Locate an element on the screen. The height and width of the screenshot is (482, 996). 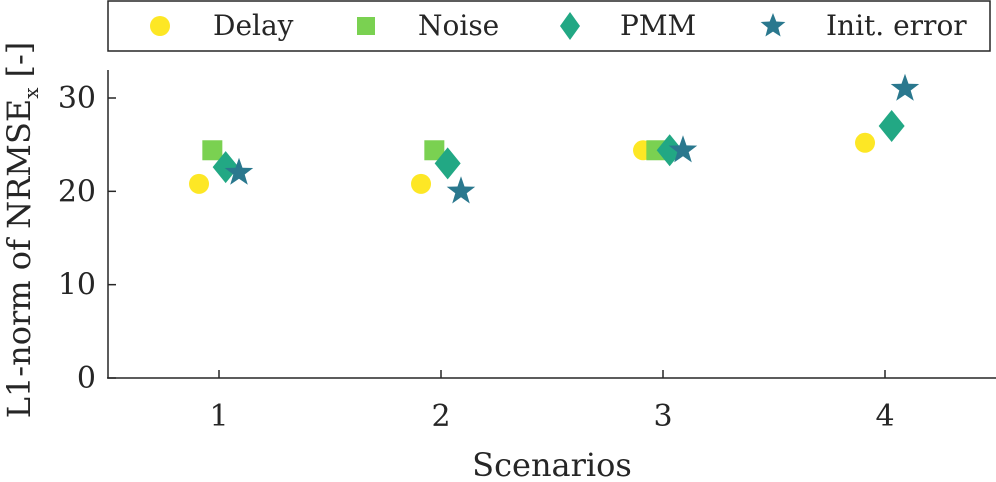
x-ticks: 1 2 3 4 is located at coordinates (552, 402).